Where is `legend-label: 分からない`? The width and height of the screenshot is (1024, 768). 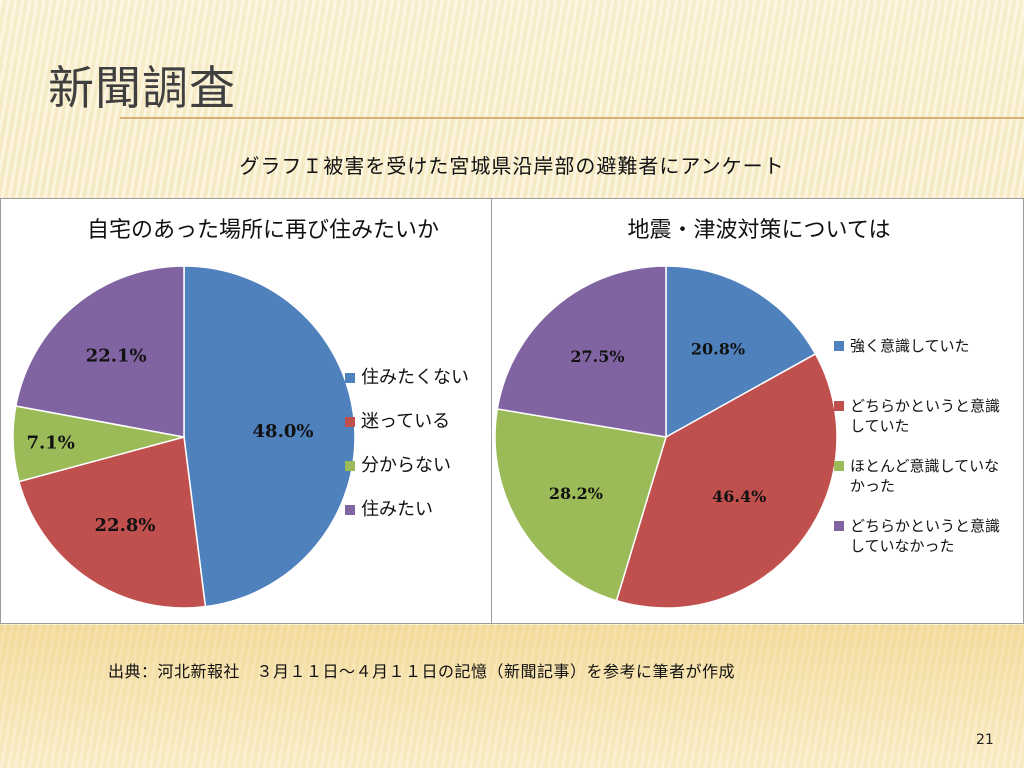
legend-label: 分からない is located at coordinates (406, 465).